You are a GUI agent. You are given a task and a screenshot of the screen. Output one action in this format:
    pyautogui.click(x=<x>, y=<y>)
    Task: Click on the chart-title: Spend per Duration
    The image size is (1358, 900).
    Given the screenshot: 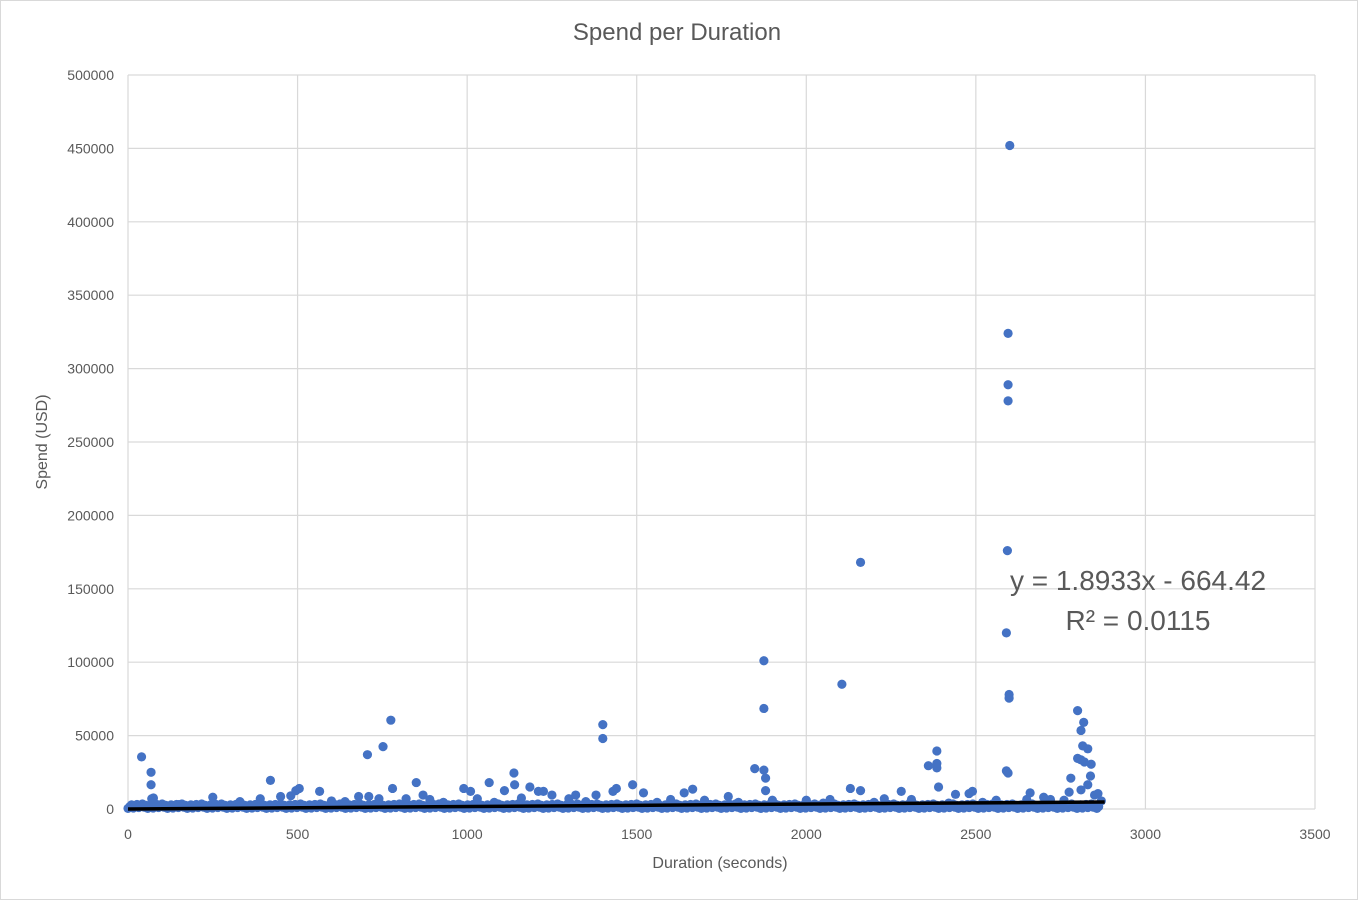 What is the action you would take?
    pyautogui.click(x=677, y=32)
    